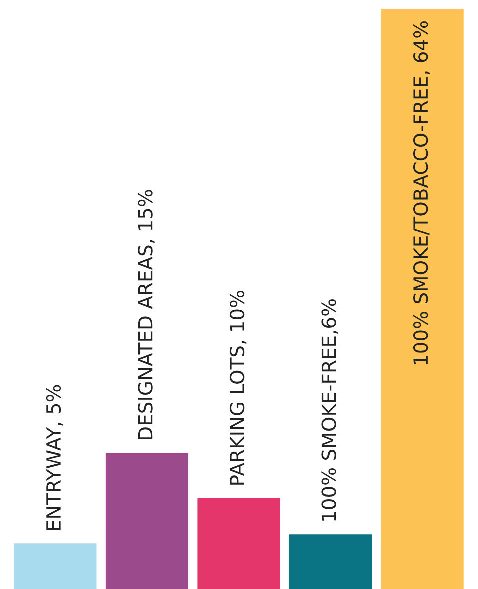 The height and width of the screenshot is (589, 478). What do you see at coordinates (238, 388) in the screenshot?
I see `data-label: PARKING LOTS, 10%` at bounding box center [238, 388].